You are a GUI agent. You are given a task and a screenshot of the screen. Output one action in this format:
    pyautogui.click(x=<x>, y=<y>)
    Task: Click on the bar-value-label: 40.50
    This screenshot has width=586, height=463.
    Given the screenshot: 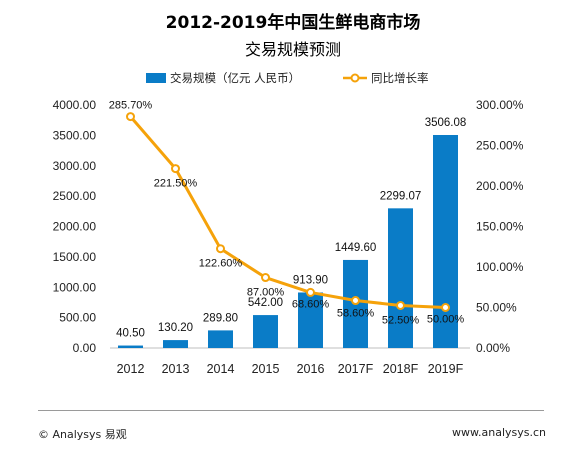 What is the action you would take?
    pyautogui.click(x=130, y=334)
    